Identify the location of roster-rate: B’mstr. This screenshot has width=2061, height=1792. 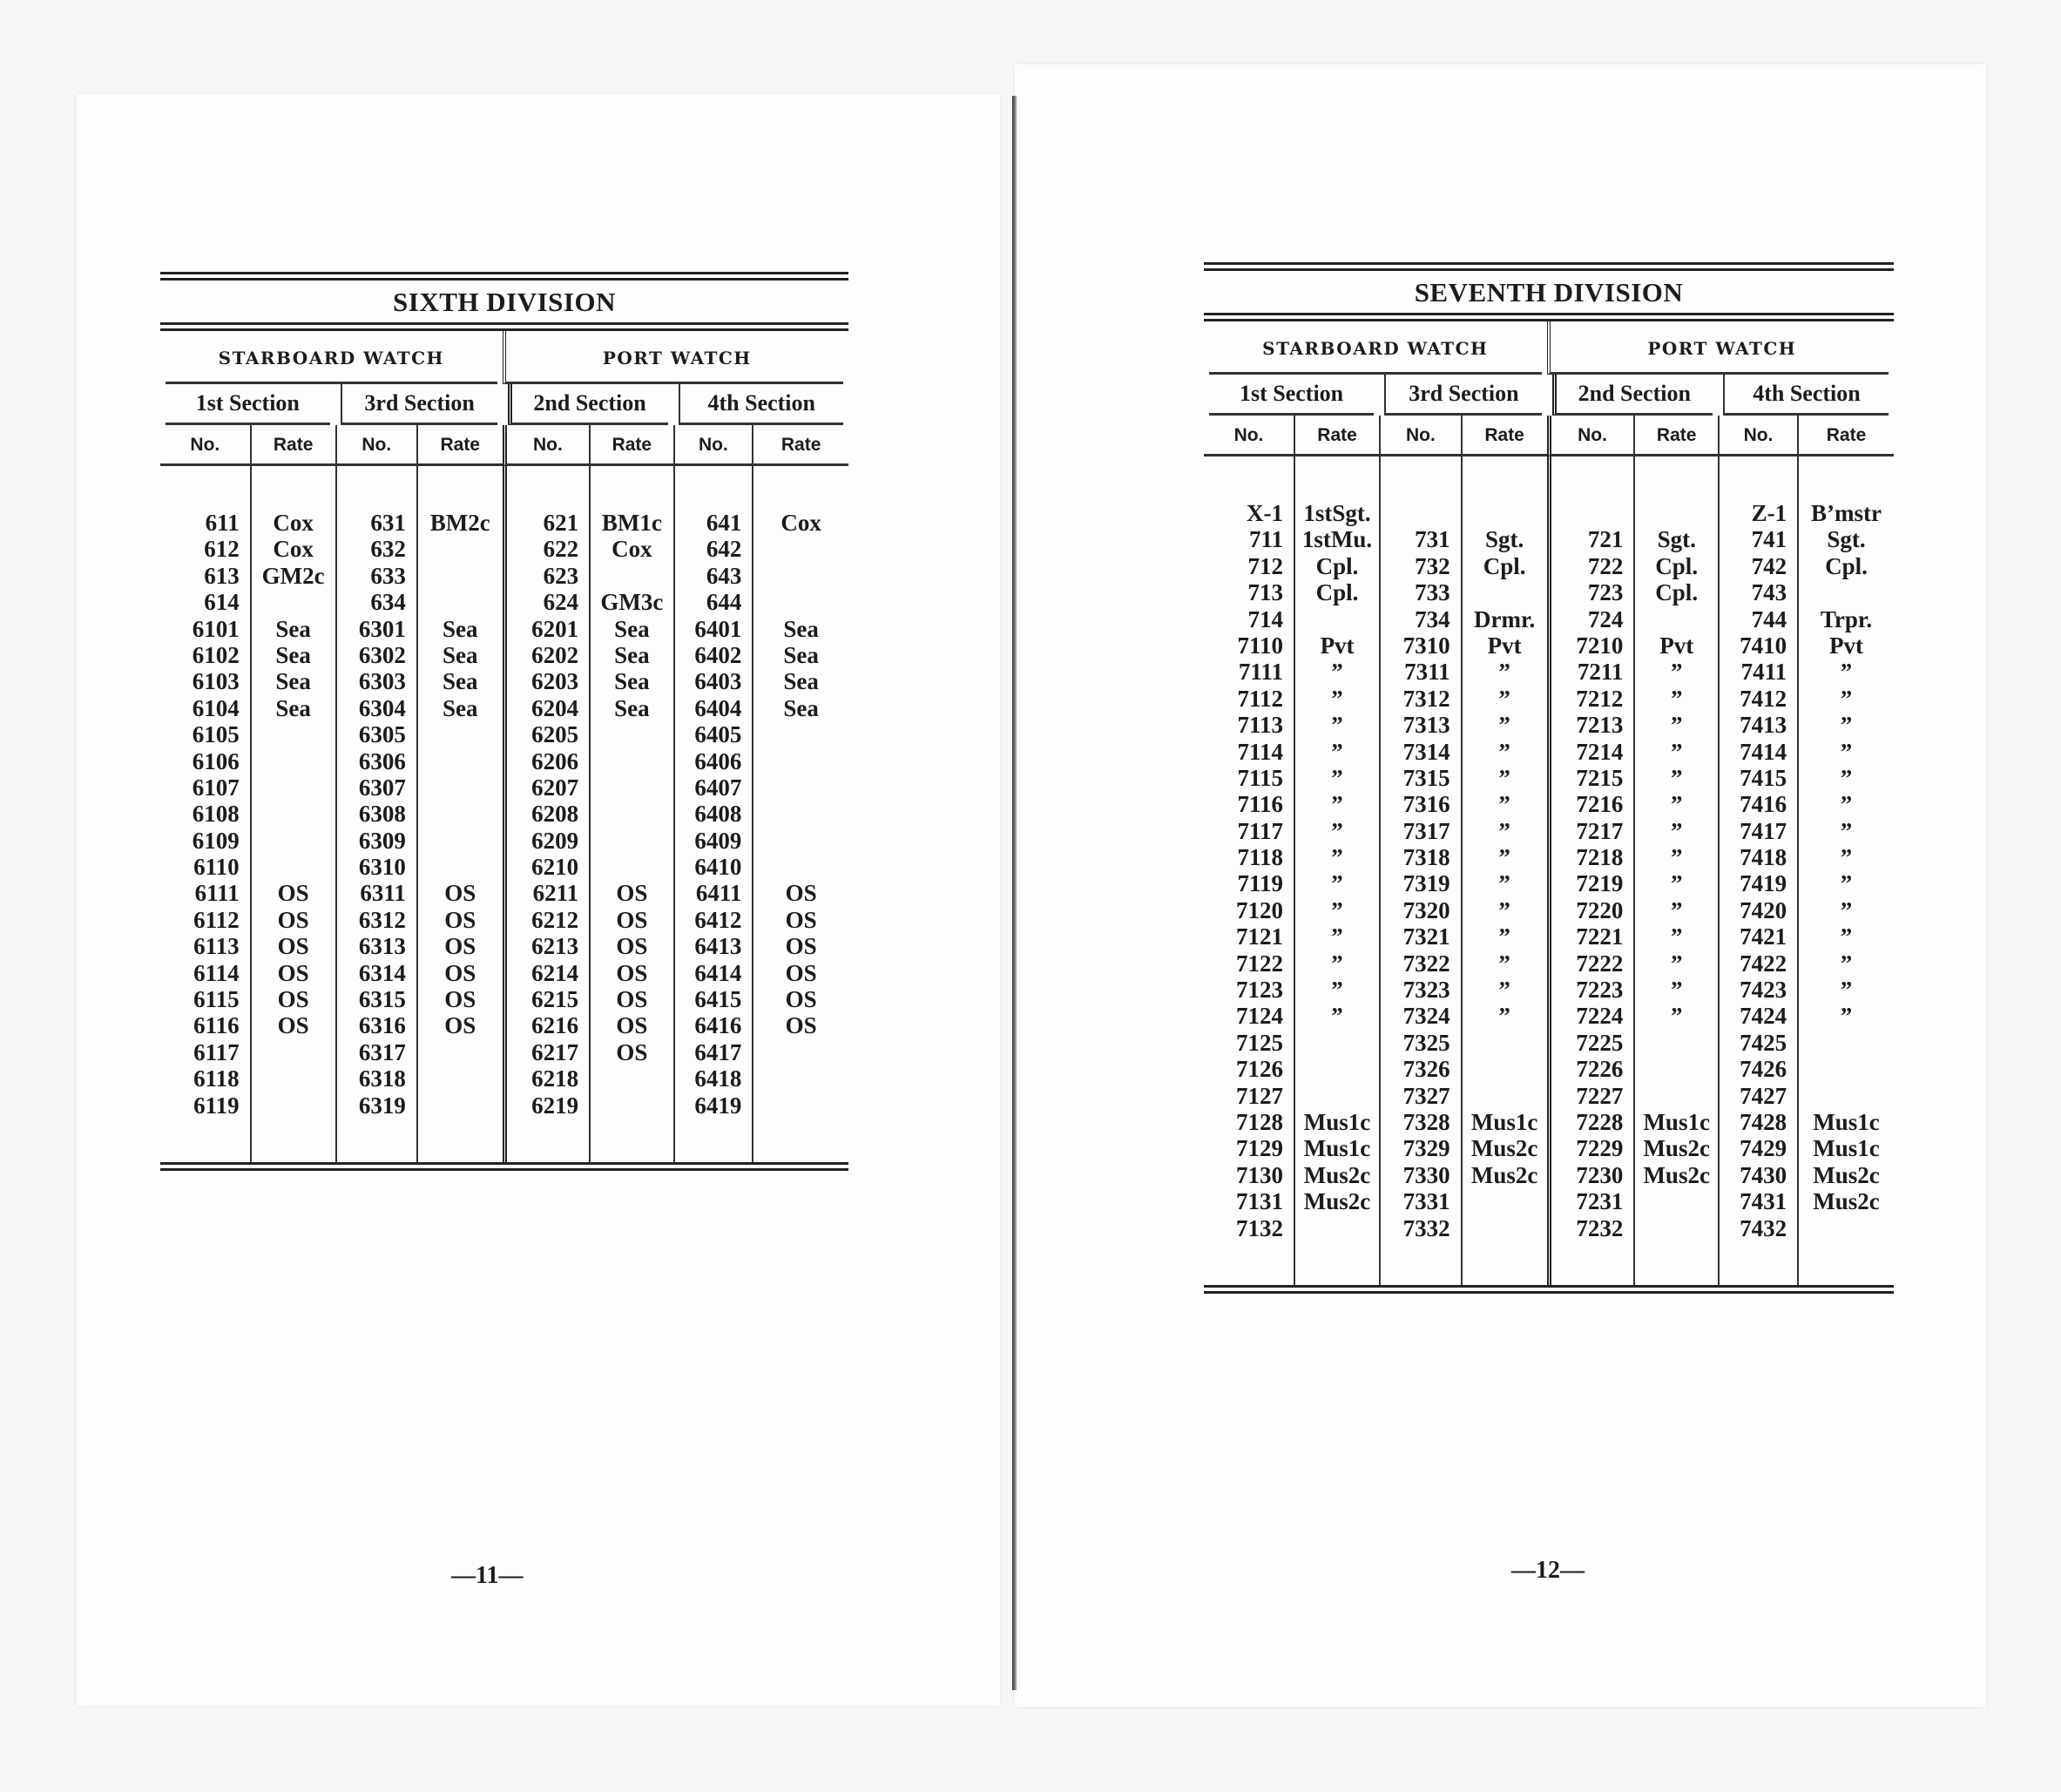
(1846, 513).